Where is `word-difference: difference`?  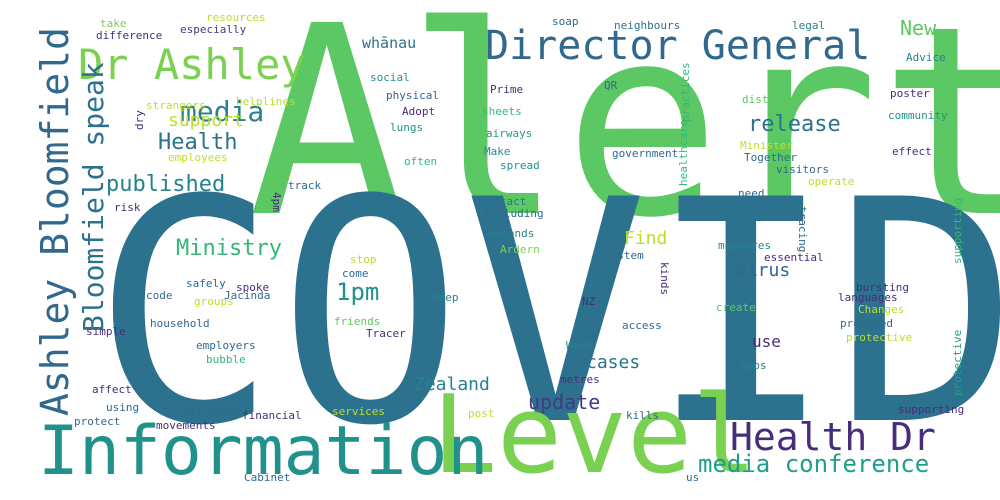 word-difference: difference is located at coordinates (129, 35).